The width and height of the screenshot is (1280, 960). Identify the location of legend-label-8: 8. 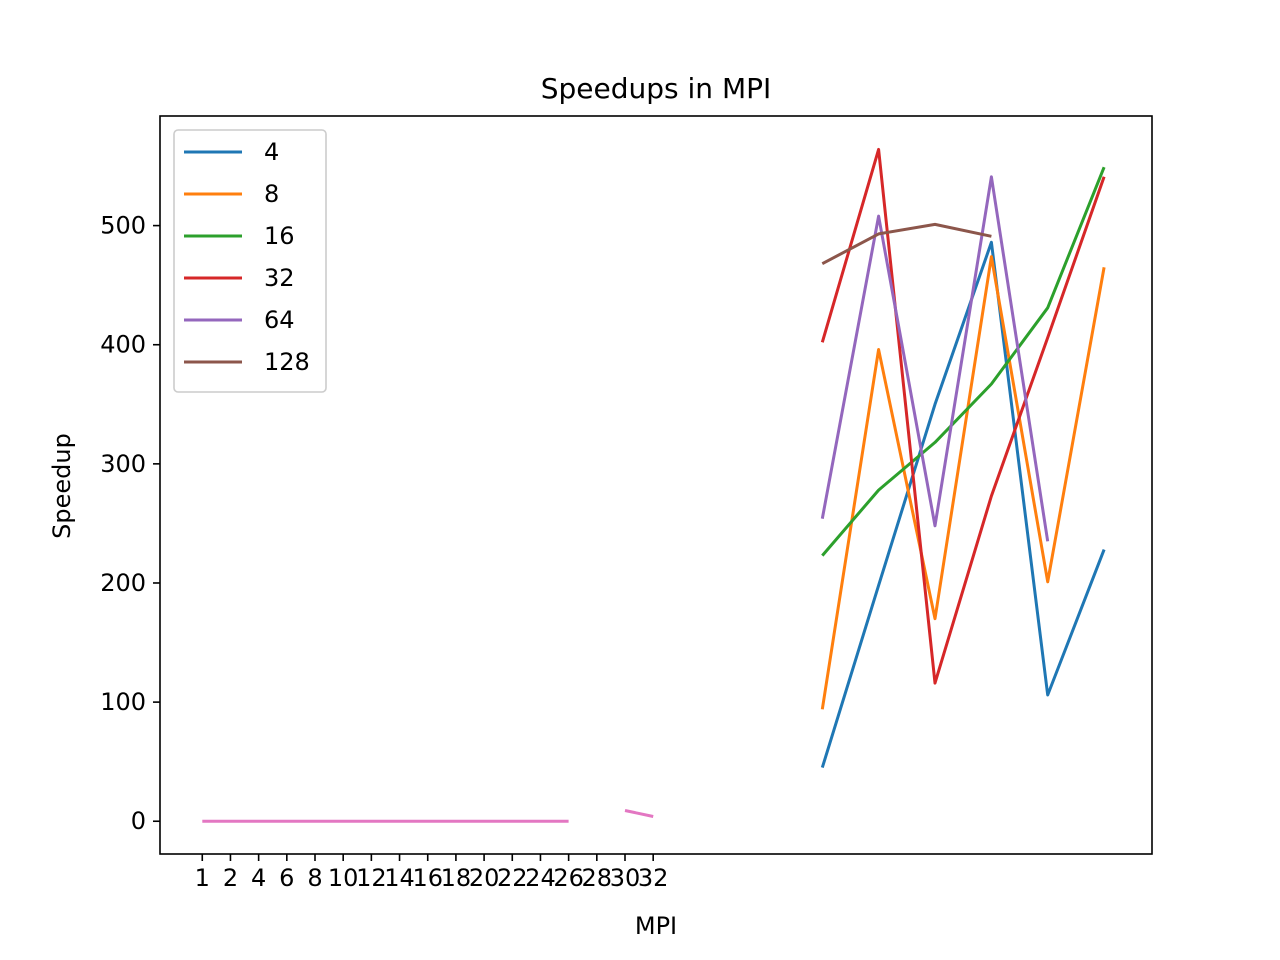
(271, 194).